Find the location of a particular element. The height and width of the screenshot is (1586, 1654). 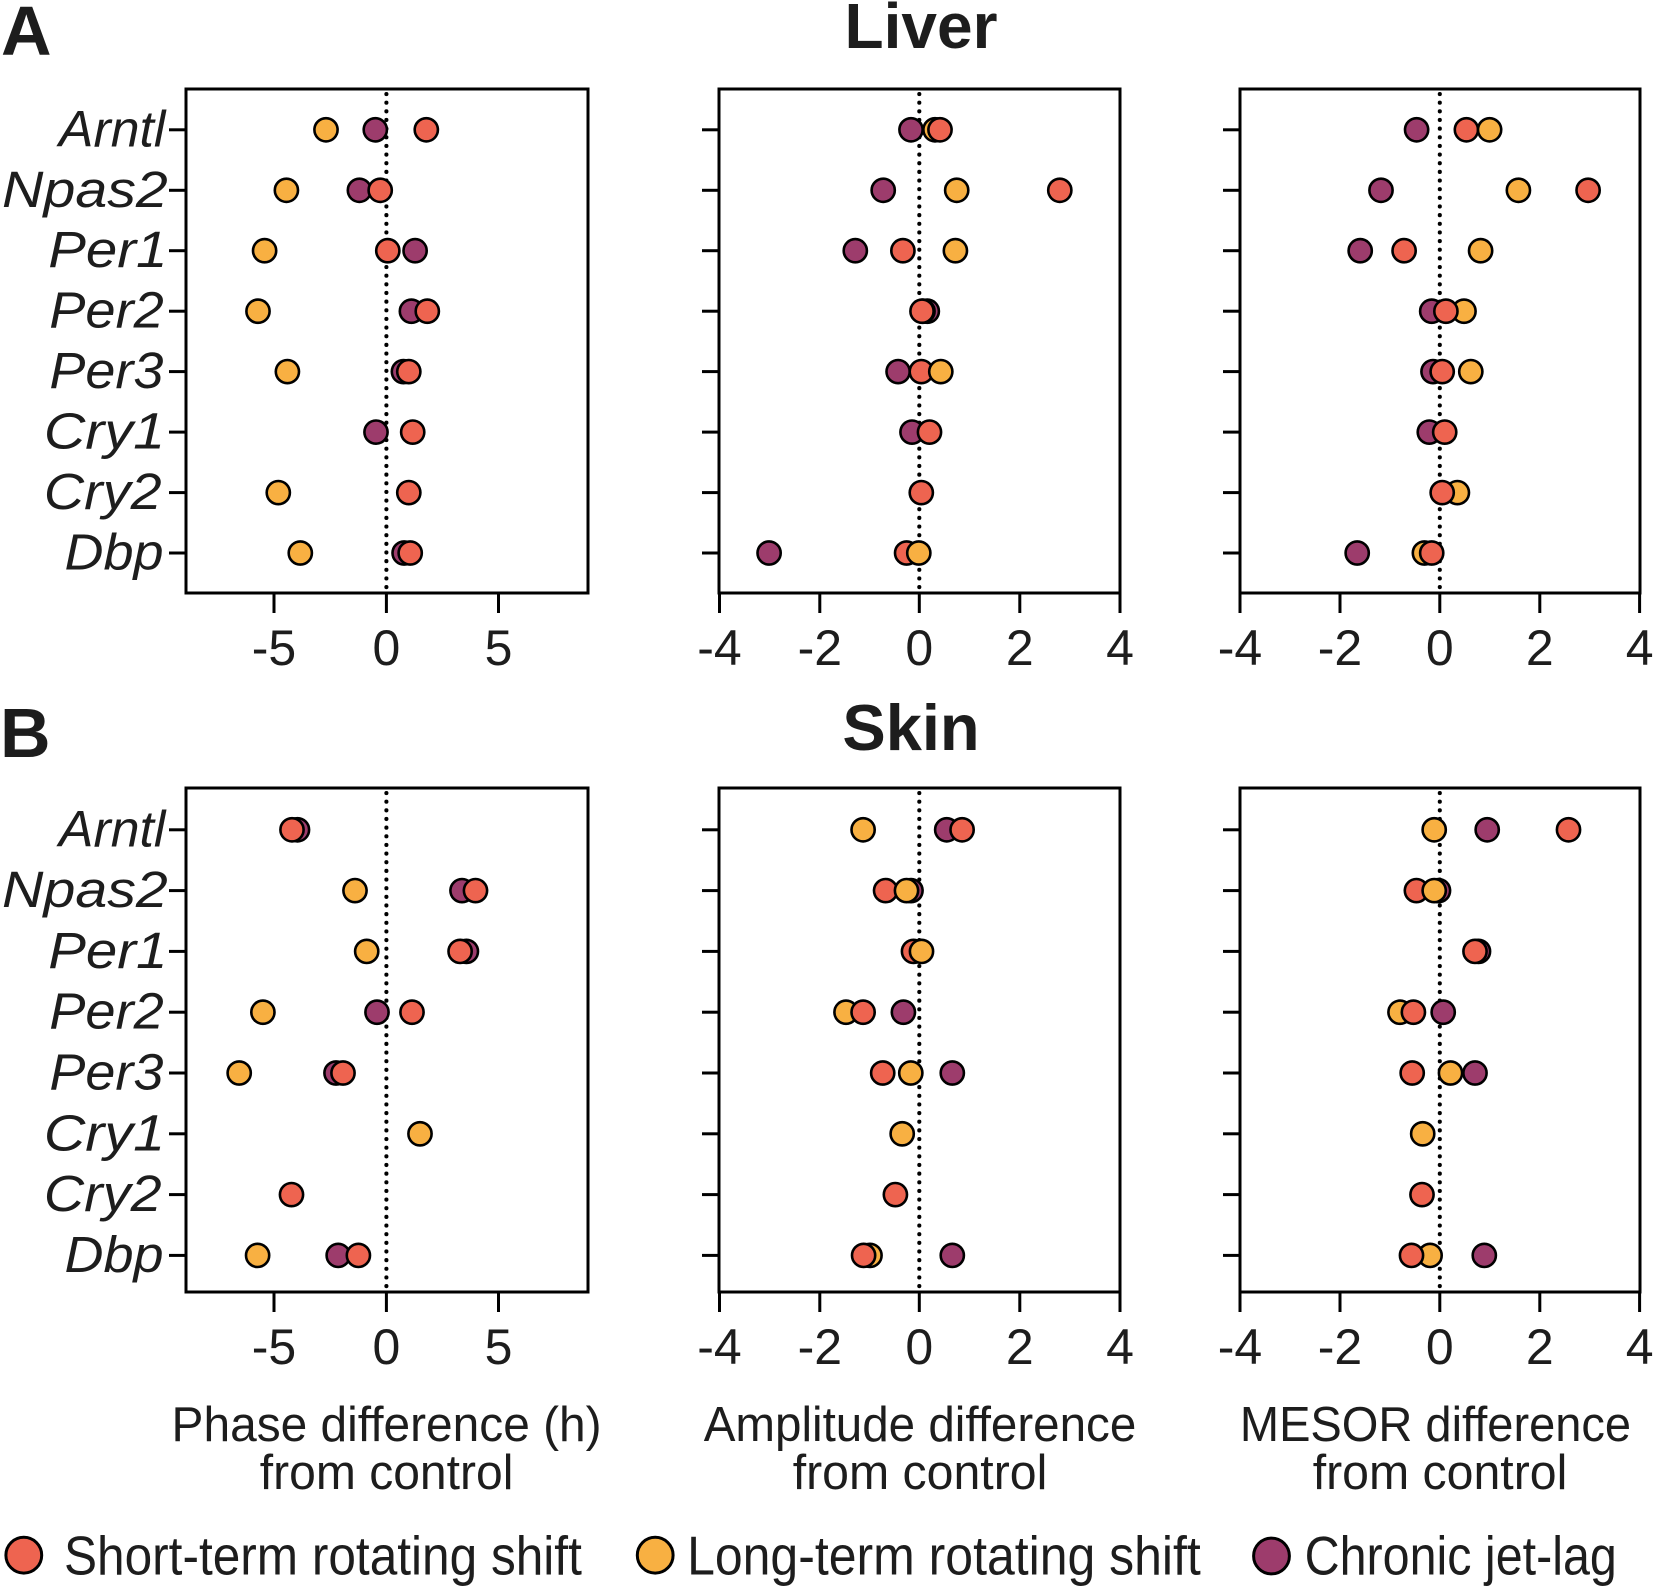

svg-text: Liver is located at coordinates (921, 31).